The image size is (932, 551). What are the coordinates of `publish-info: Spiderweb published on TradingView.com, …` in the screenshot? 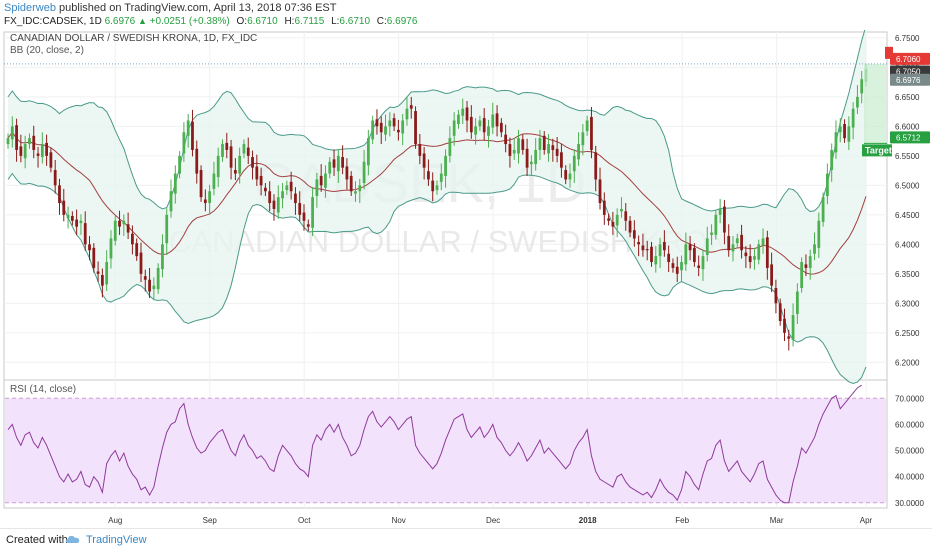 It's located at (170, 8).